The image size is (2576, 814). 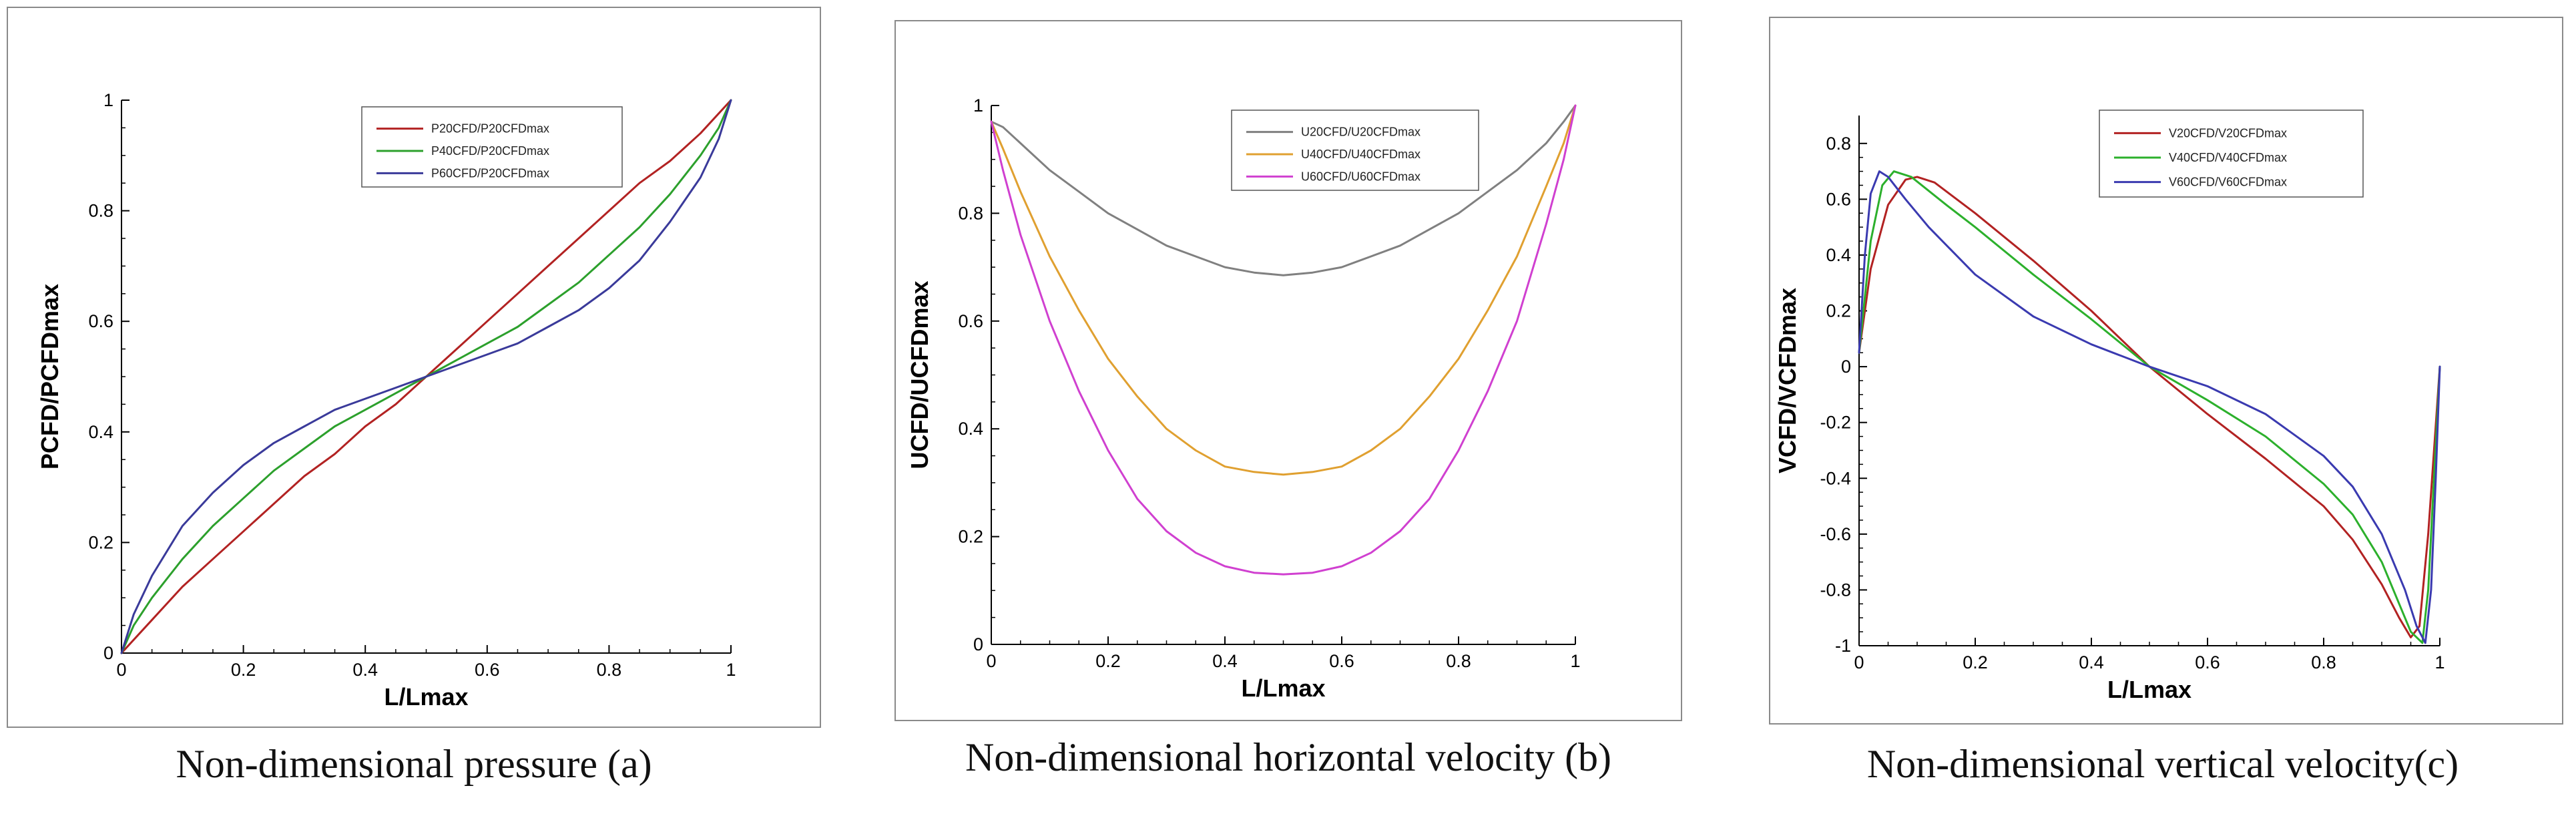 I want to click on legend-label-2: U40CFD/U40CFDmax, so click(x=1361, y=154).